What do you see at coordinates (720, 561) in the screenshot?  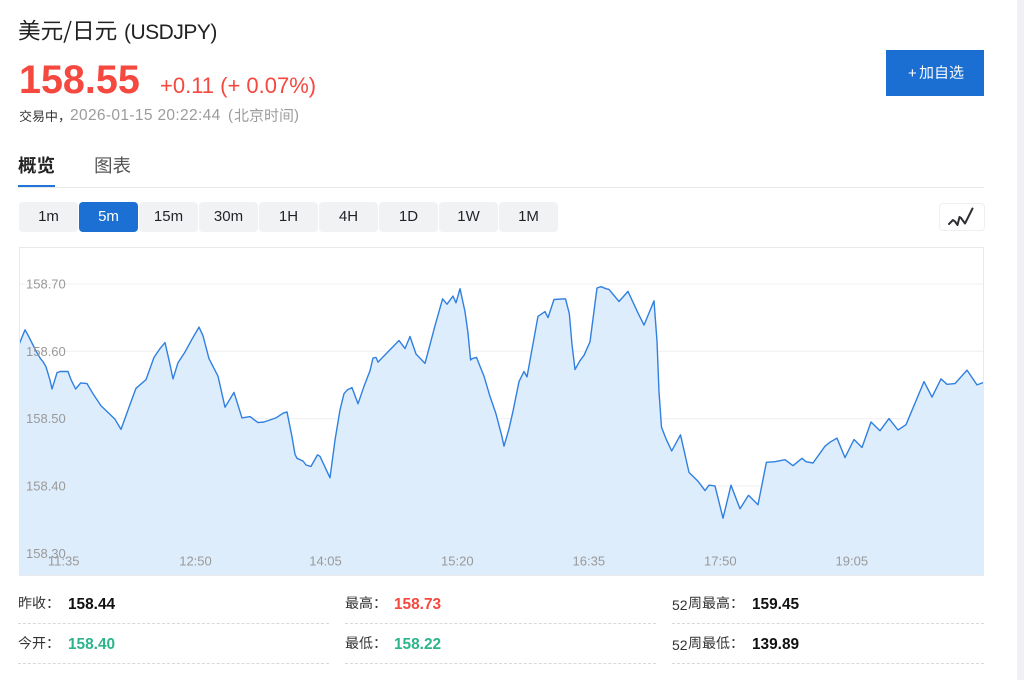 I see `svg-text: 17:50` at bounding box center [720, 561].